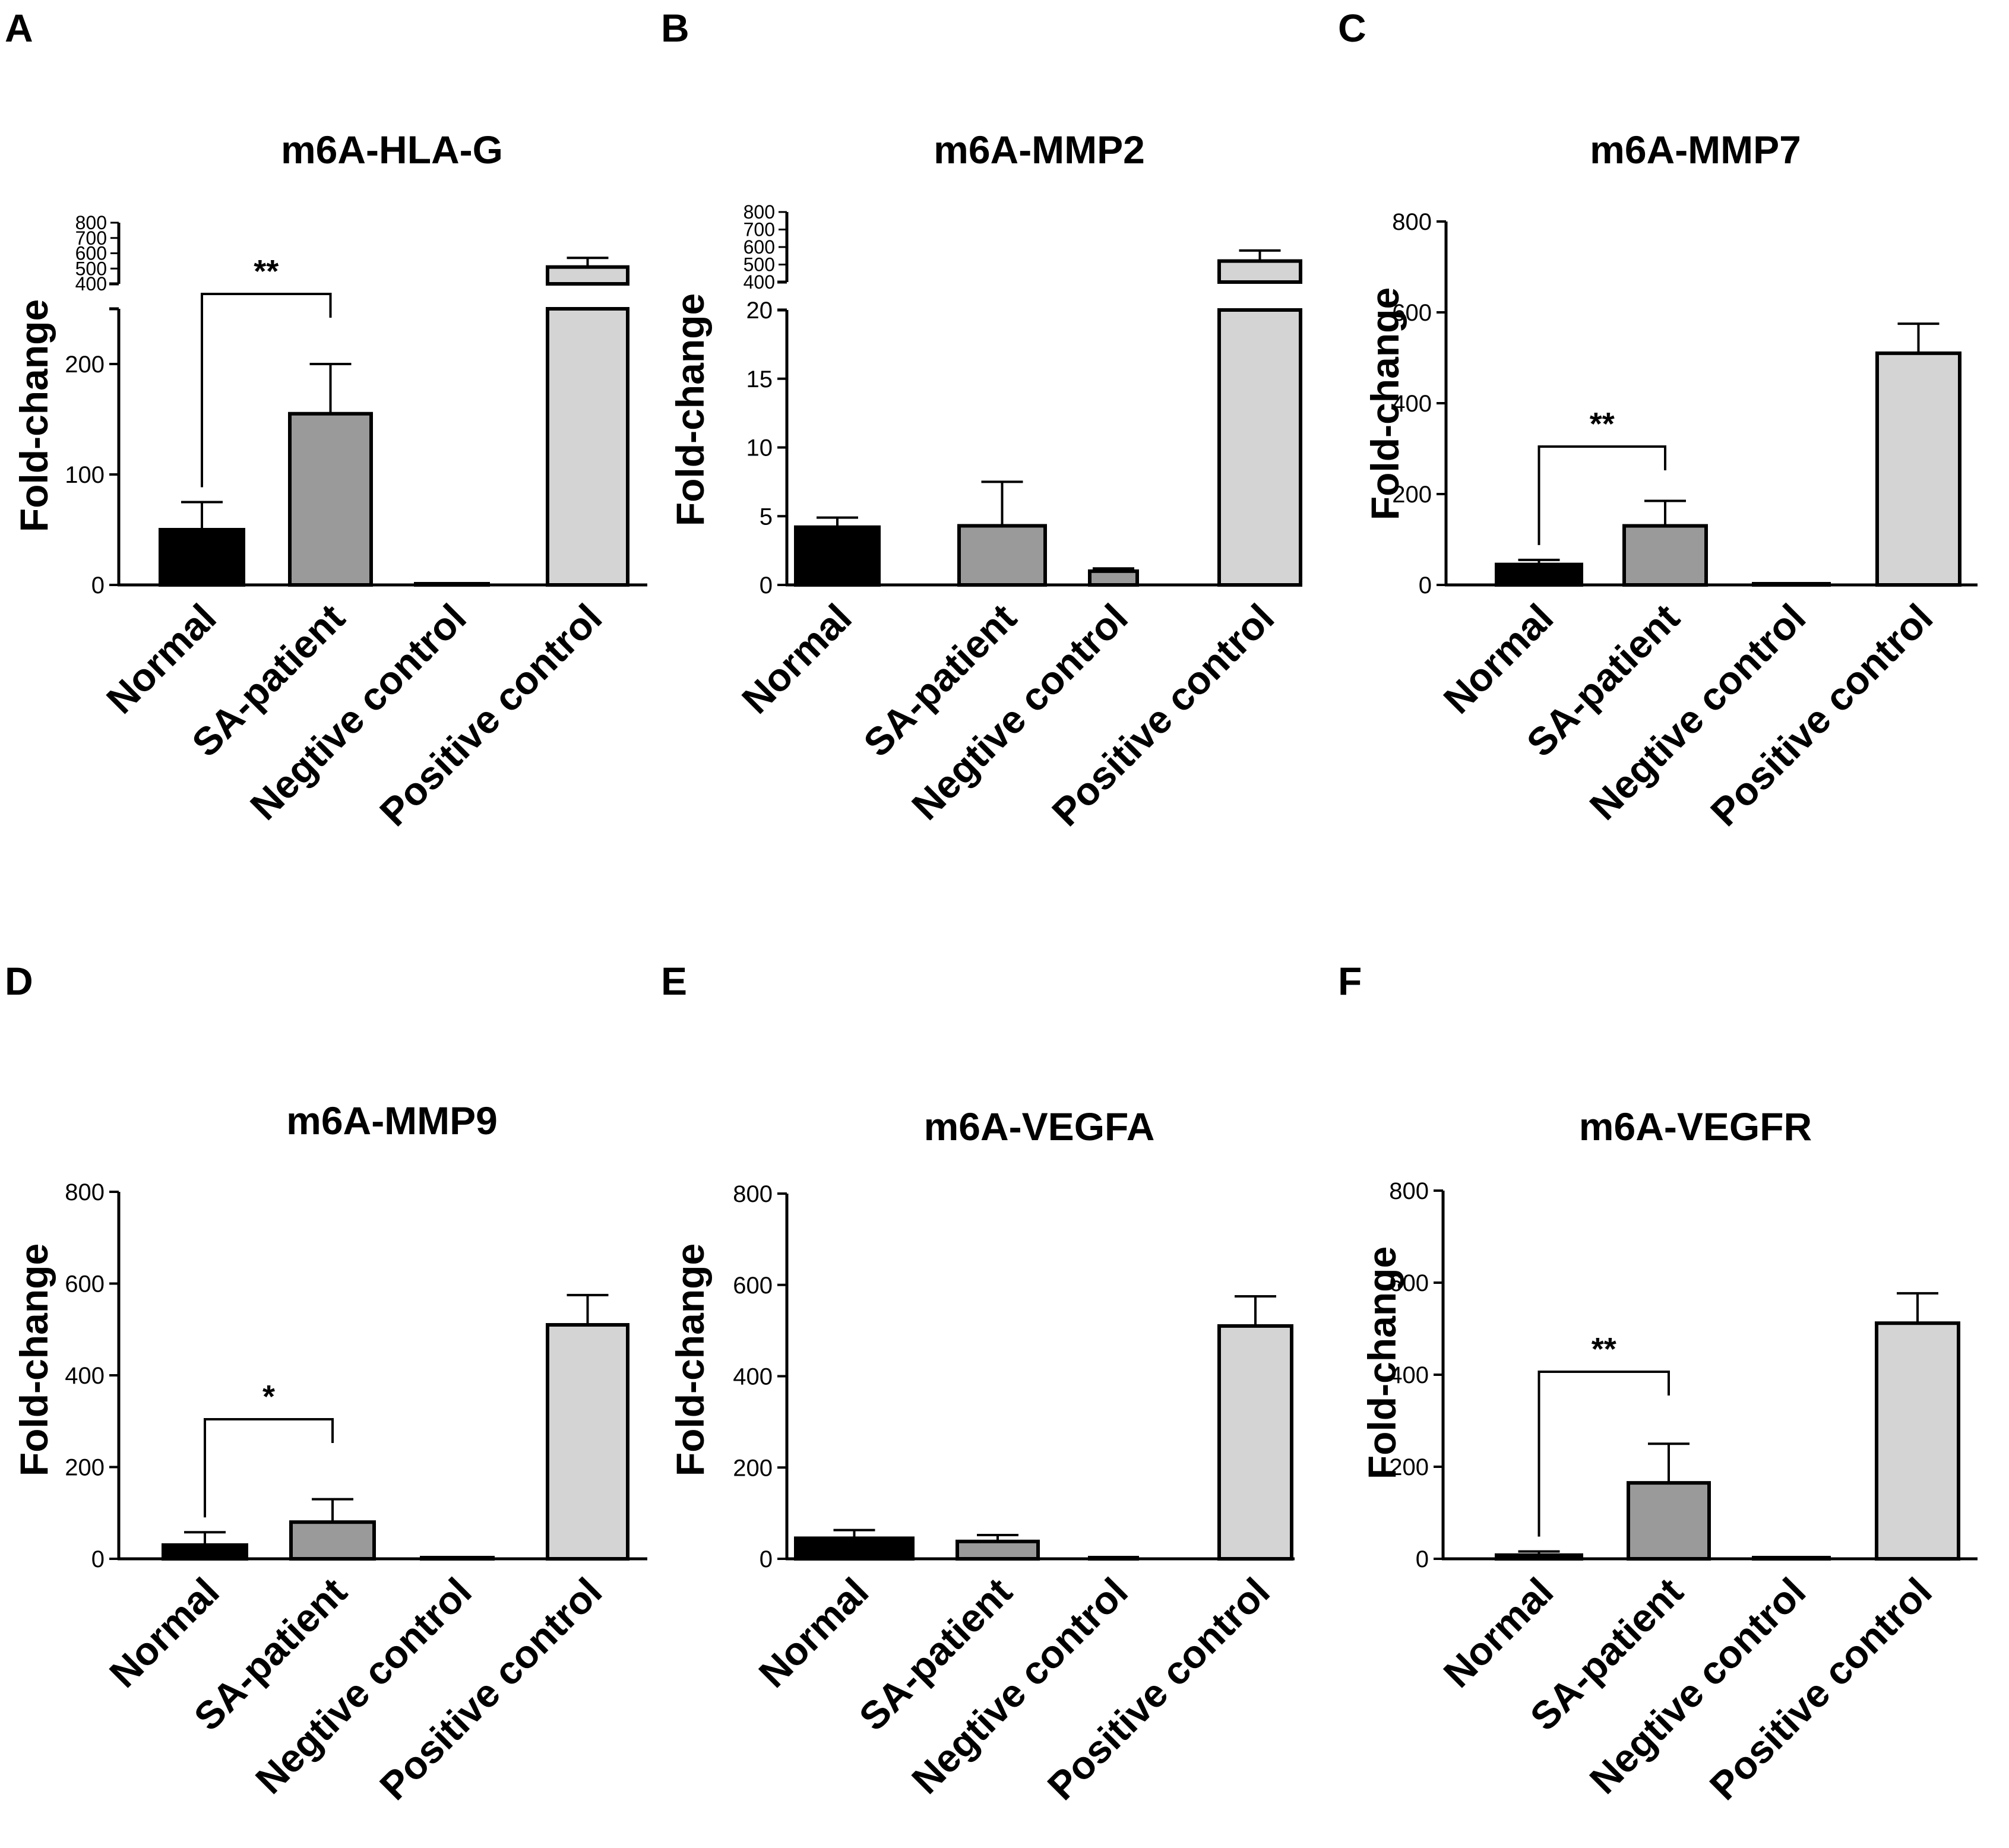  I want to click on y-tick-label: 20, so click(759, 311).